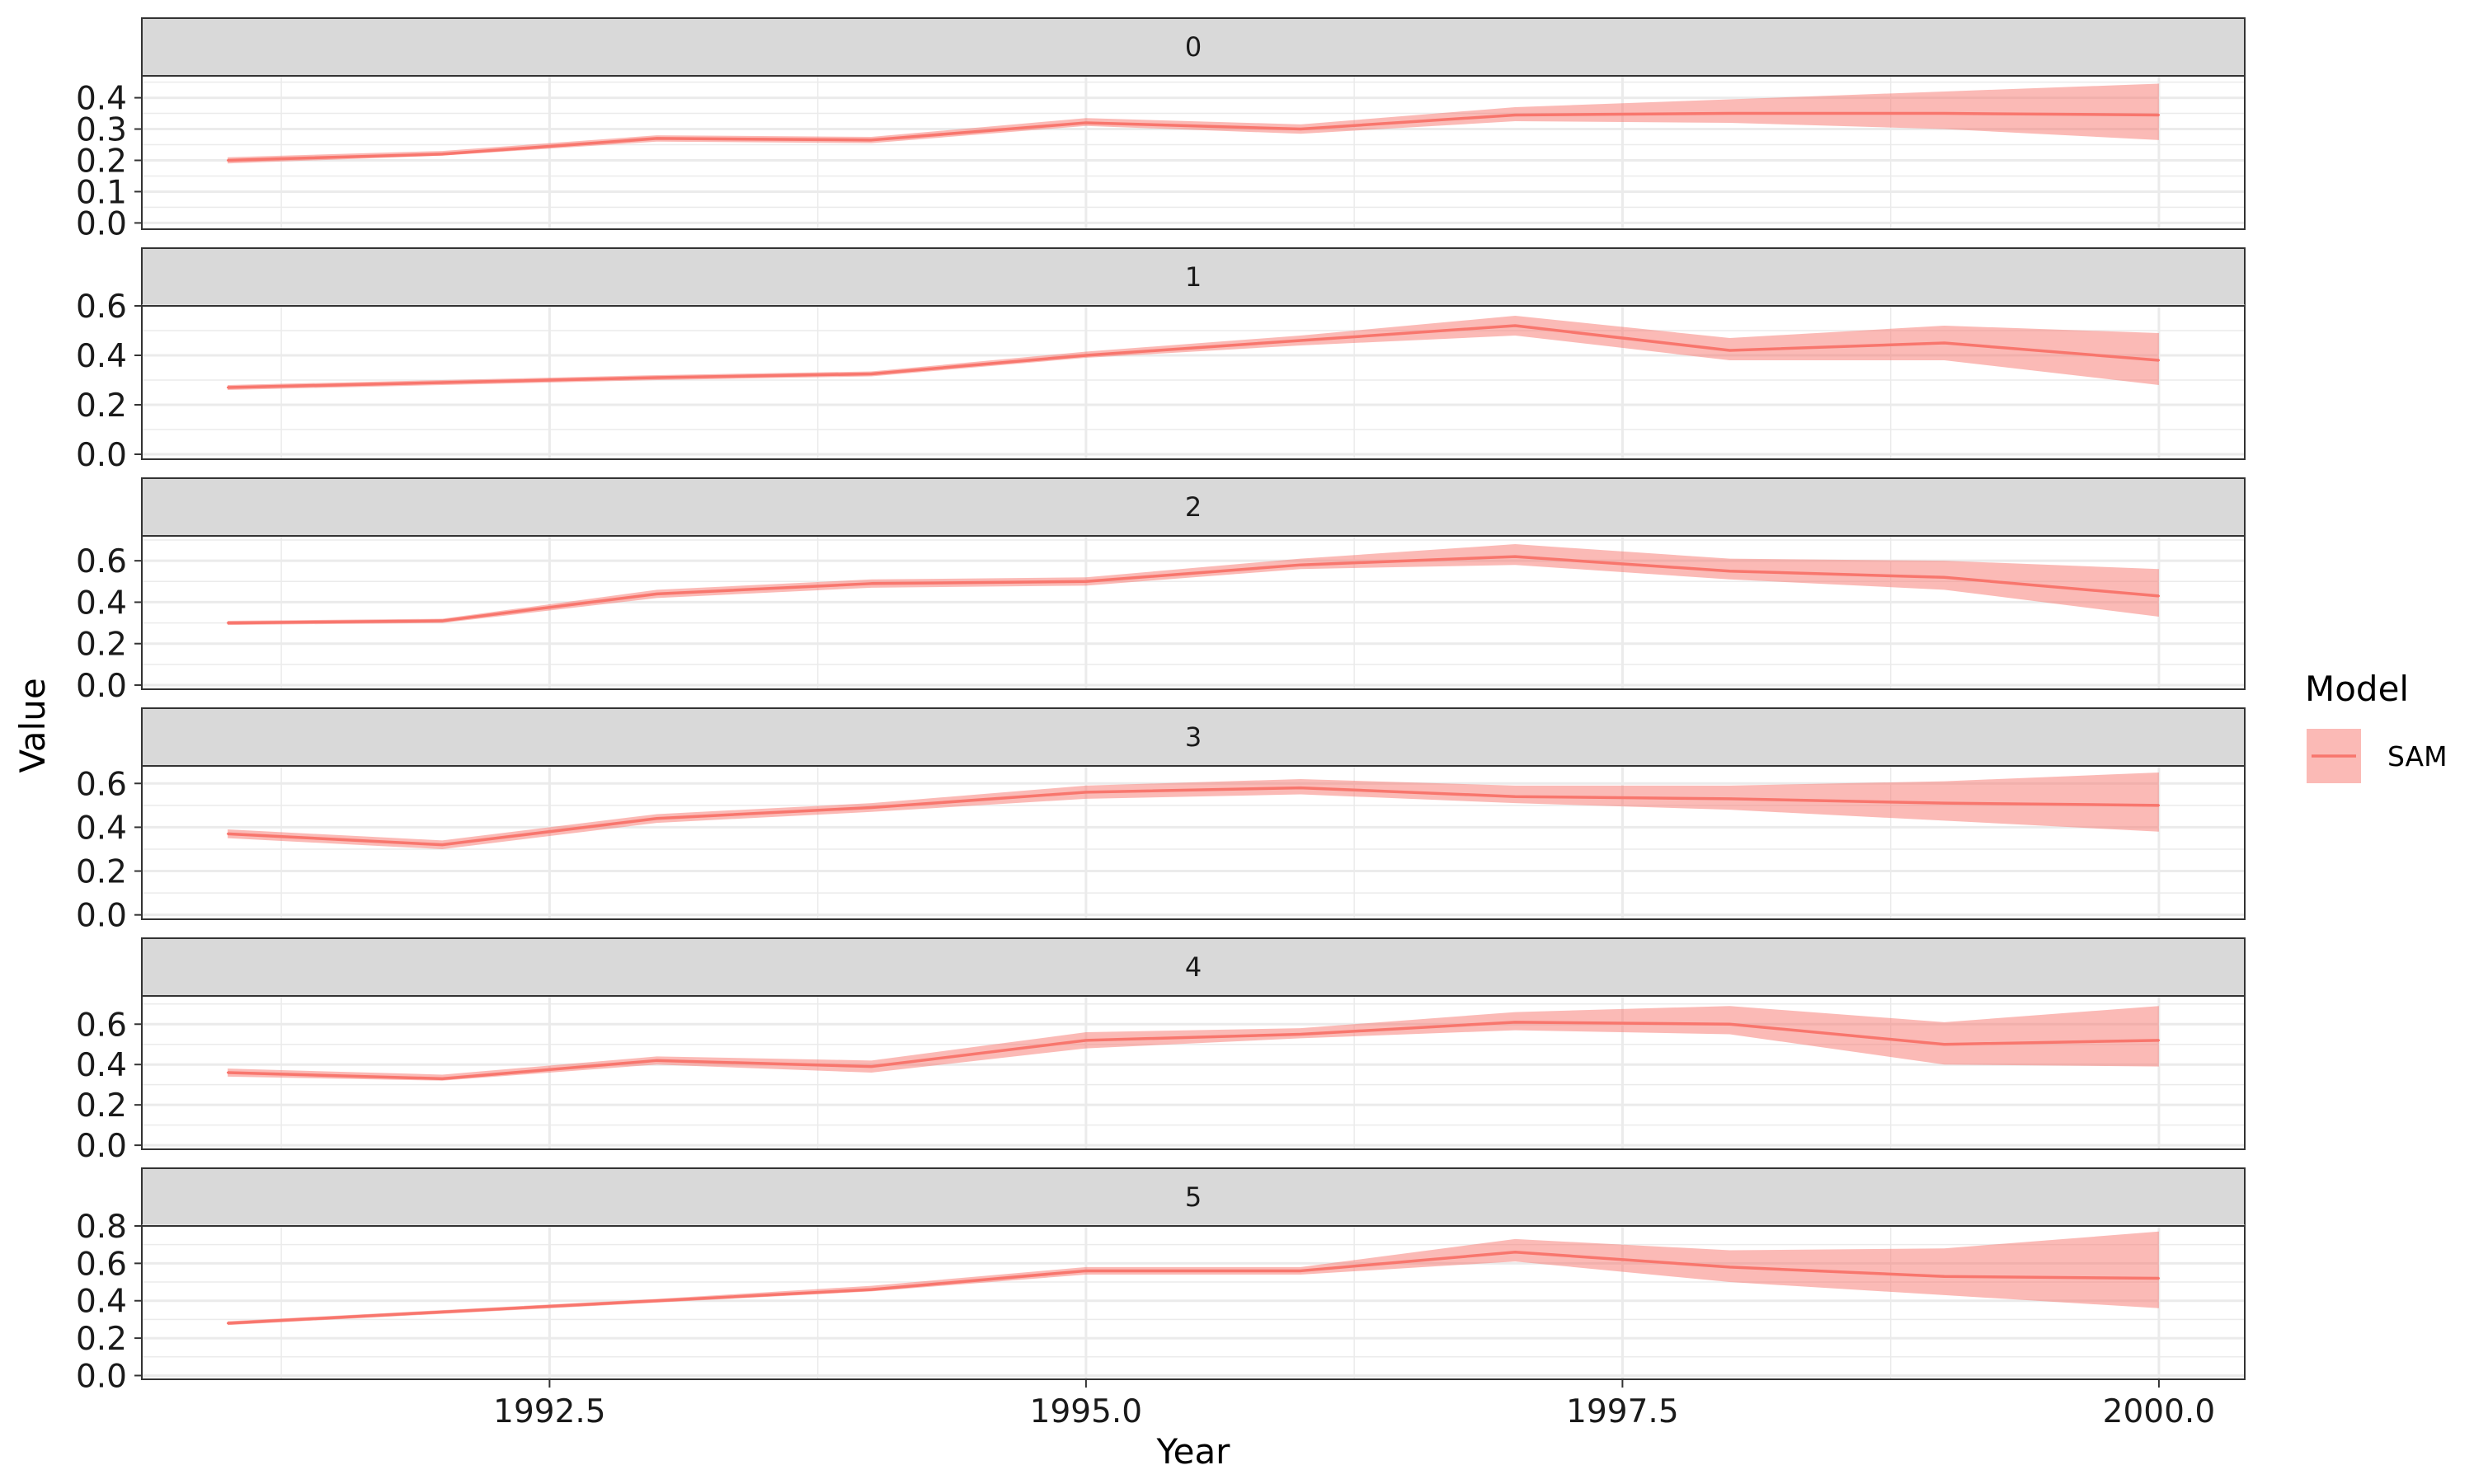  I want to click on facet-panel-1: 1 0.0 0.2 0.4 0.6, so click(1161, 360).